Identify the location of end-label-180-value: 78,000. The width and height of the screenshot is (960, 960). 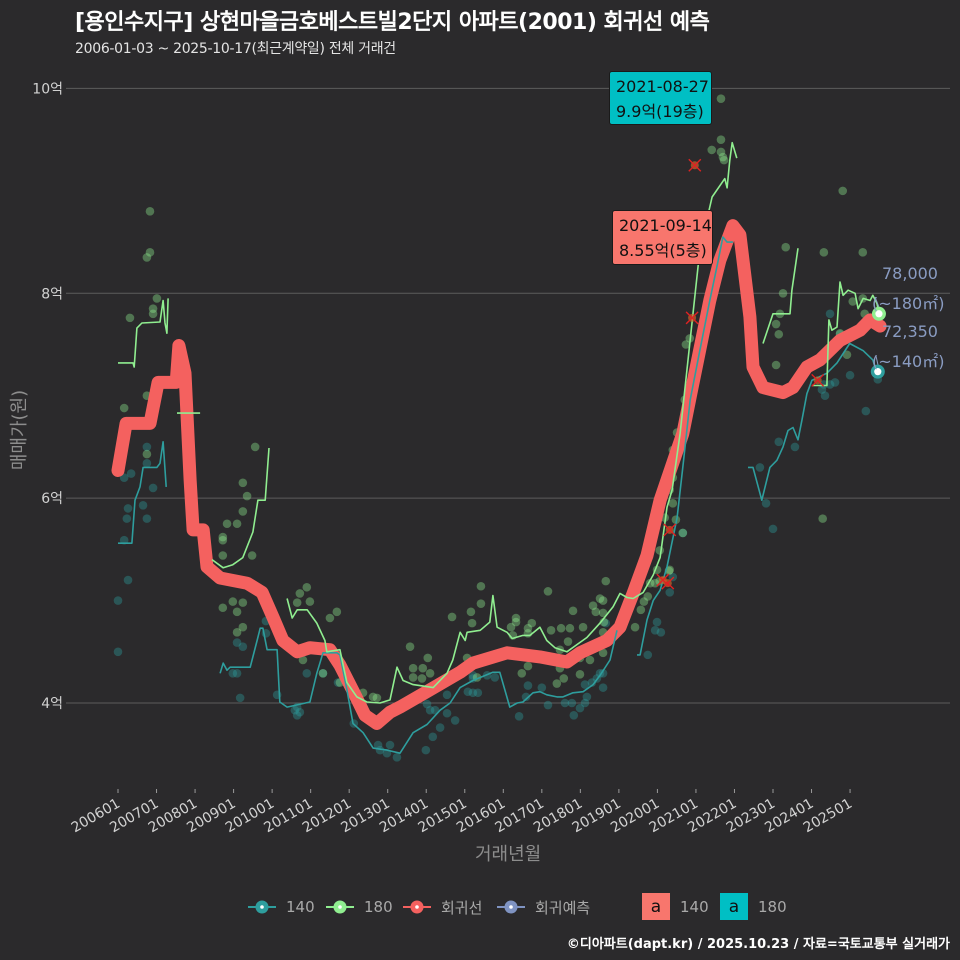
(910, 273).